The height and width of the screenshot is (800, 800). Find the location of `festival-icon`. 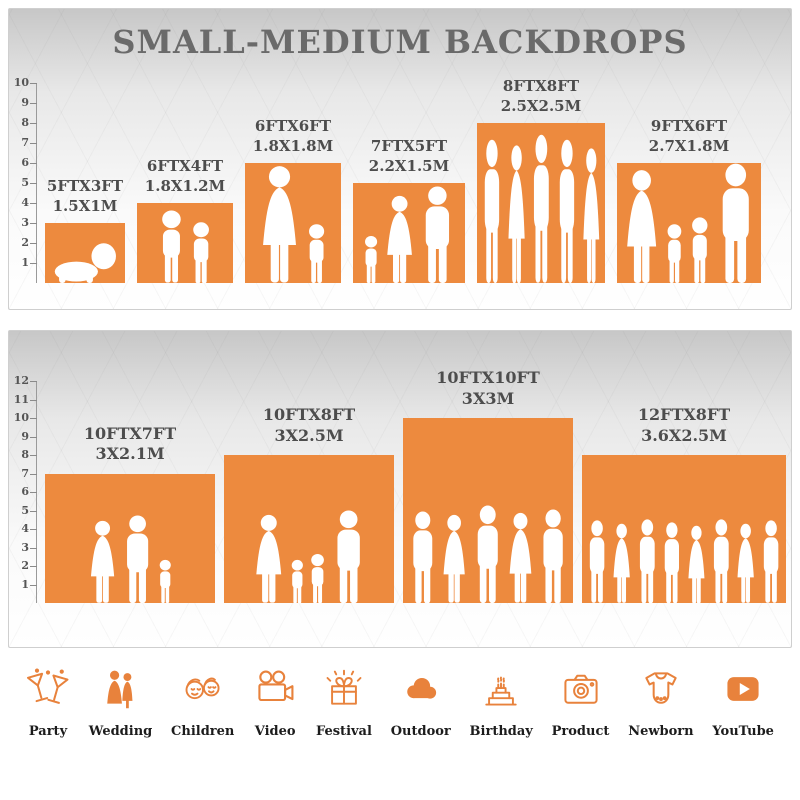

festival-icon is located at coordinates (344, 689).